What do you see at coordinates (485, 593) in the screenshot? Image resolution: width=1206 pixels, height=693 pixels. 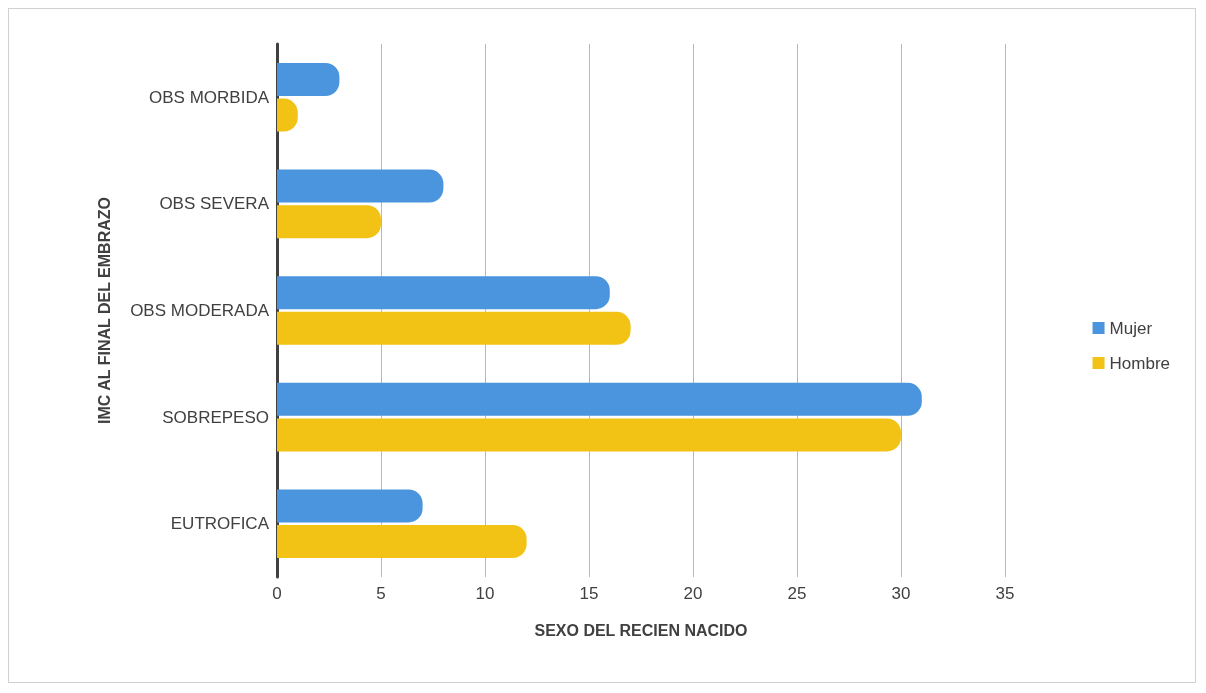 I see `x-tick-label: 10` at bounding box center [485, 593].